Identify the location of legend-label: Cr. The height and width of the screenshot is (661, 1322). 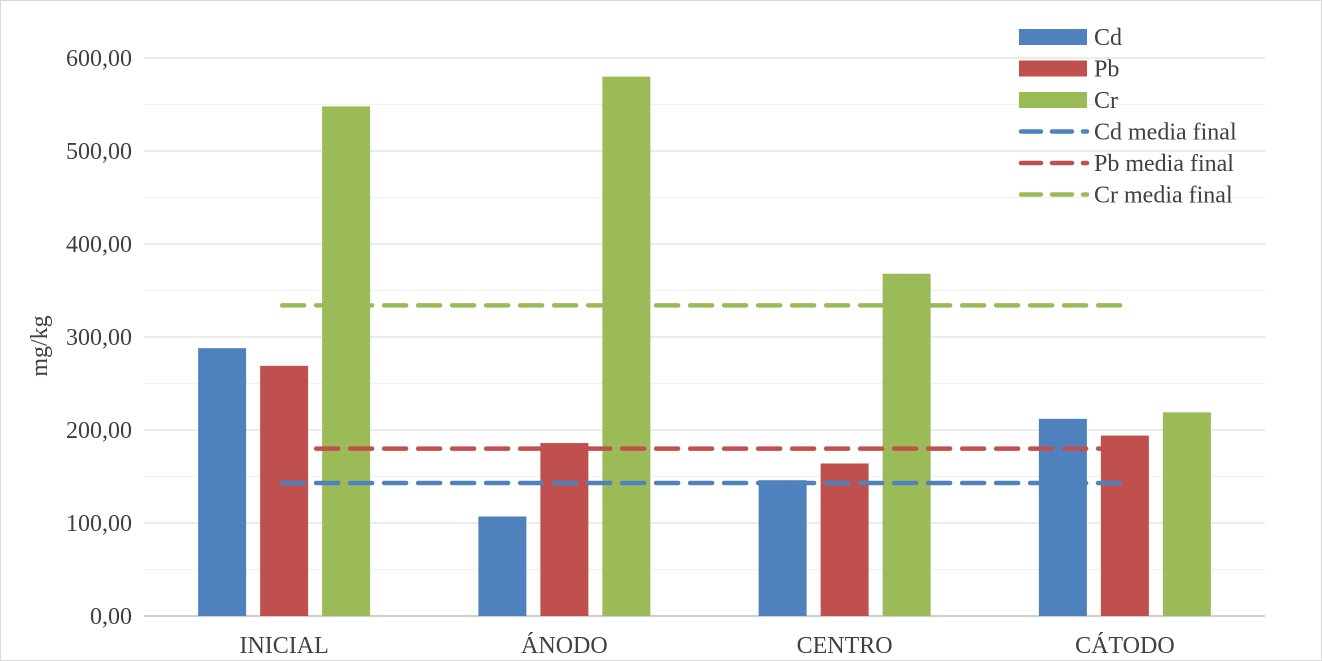
(1106, 101).